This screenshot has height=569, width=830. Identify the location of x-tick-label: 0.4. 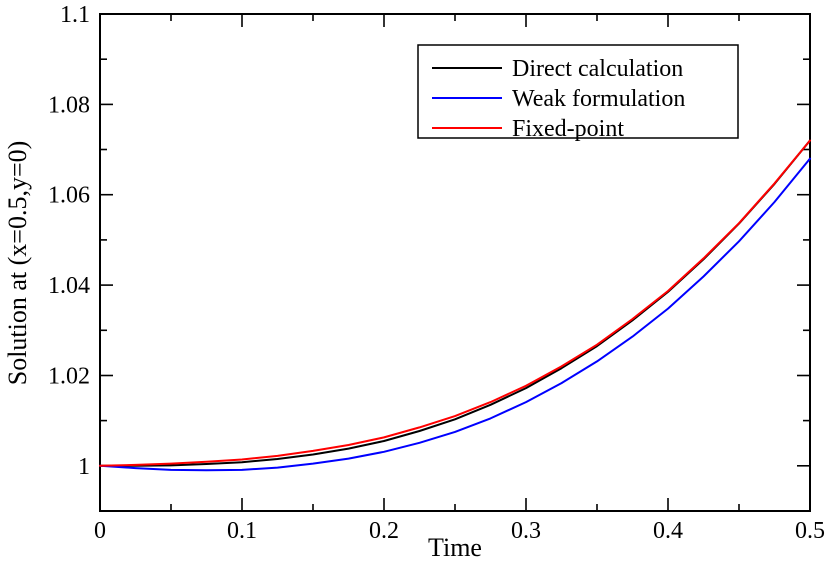
(668, 531).